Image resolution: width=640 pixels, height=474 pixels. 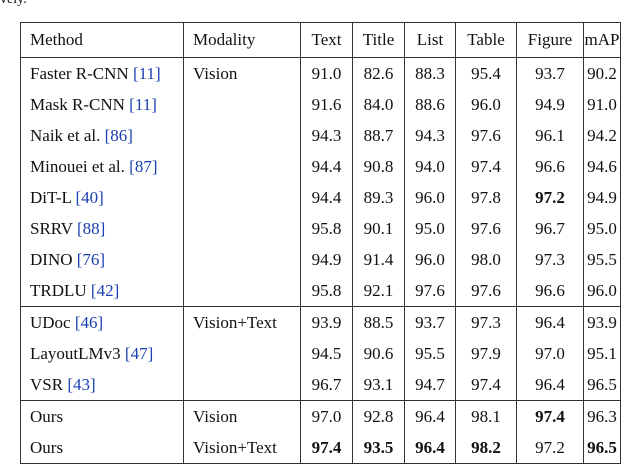 I want to click on method-cell: UDoc [46], so click(x=102, y=322).